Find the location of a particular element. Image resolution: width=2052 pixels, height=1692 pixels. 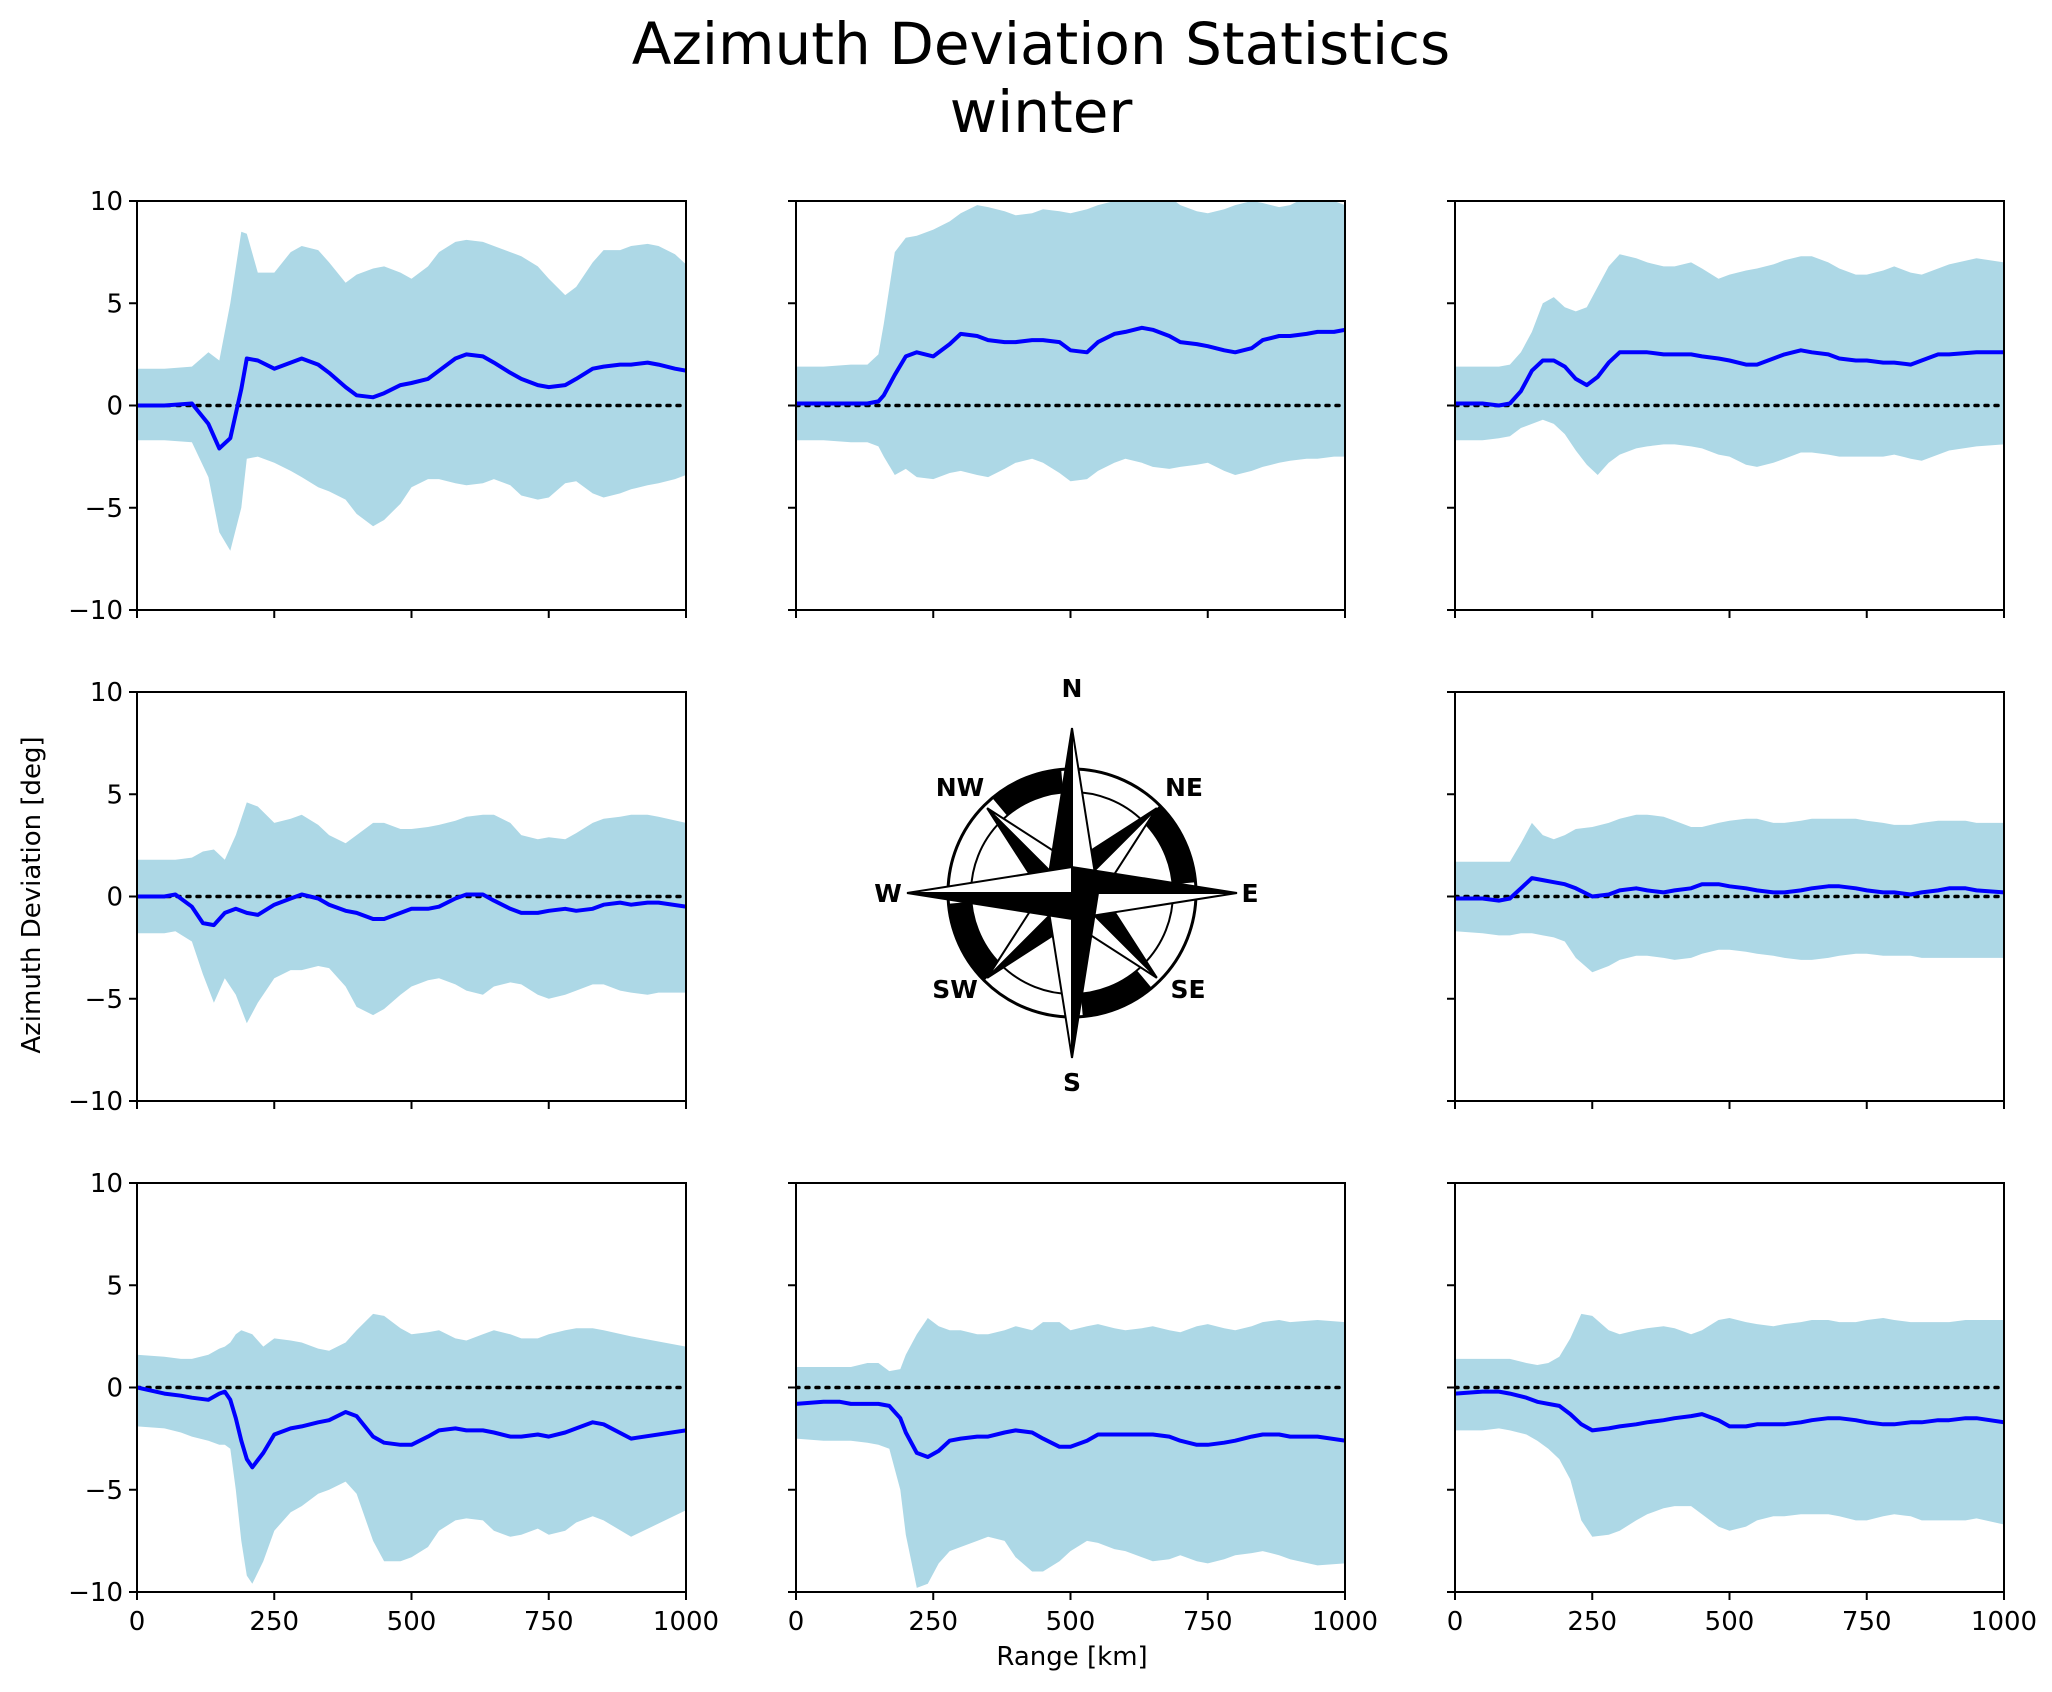

panel-w: −10 −5 0 5 10 is located at coordinates (377, 897).